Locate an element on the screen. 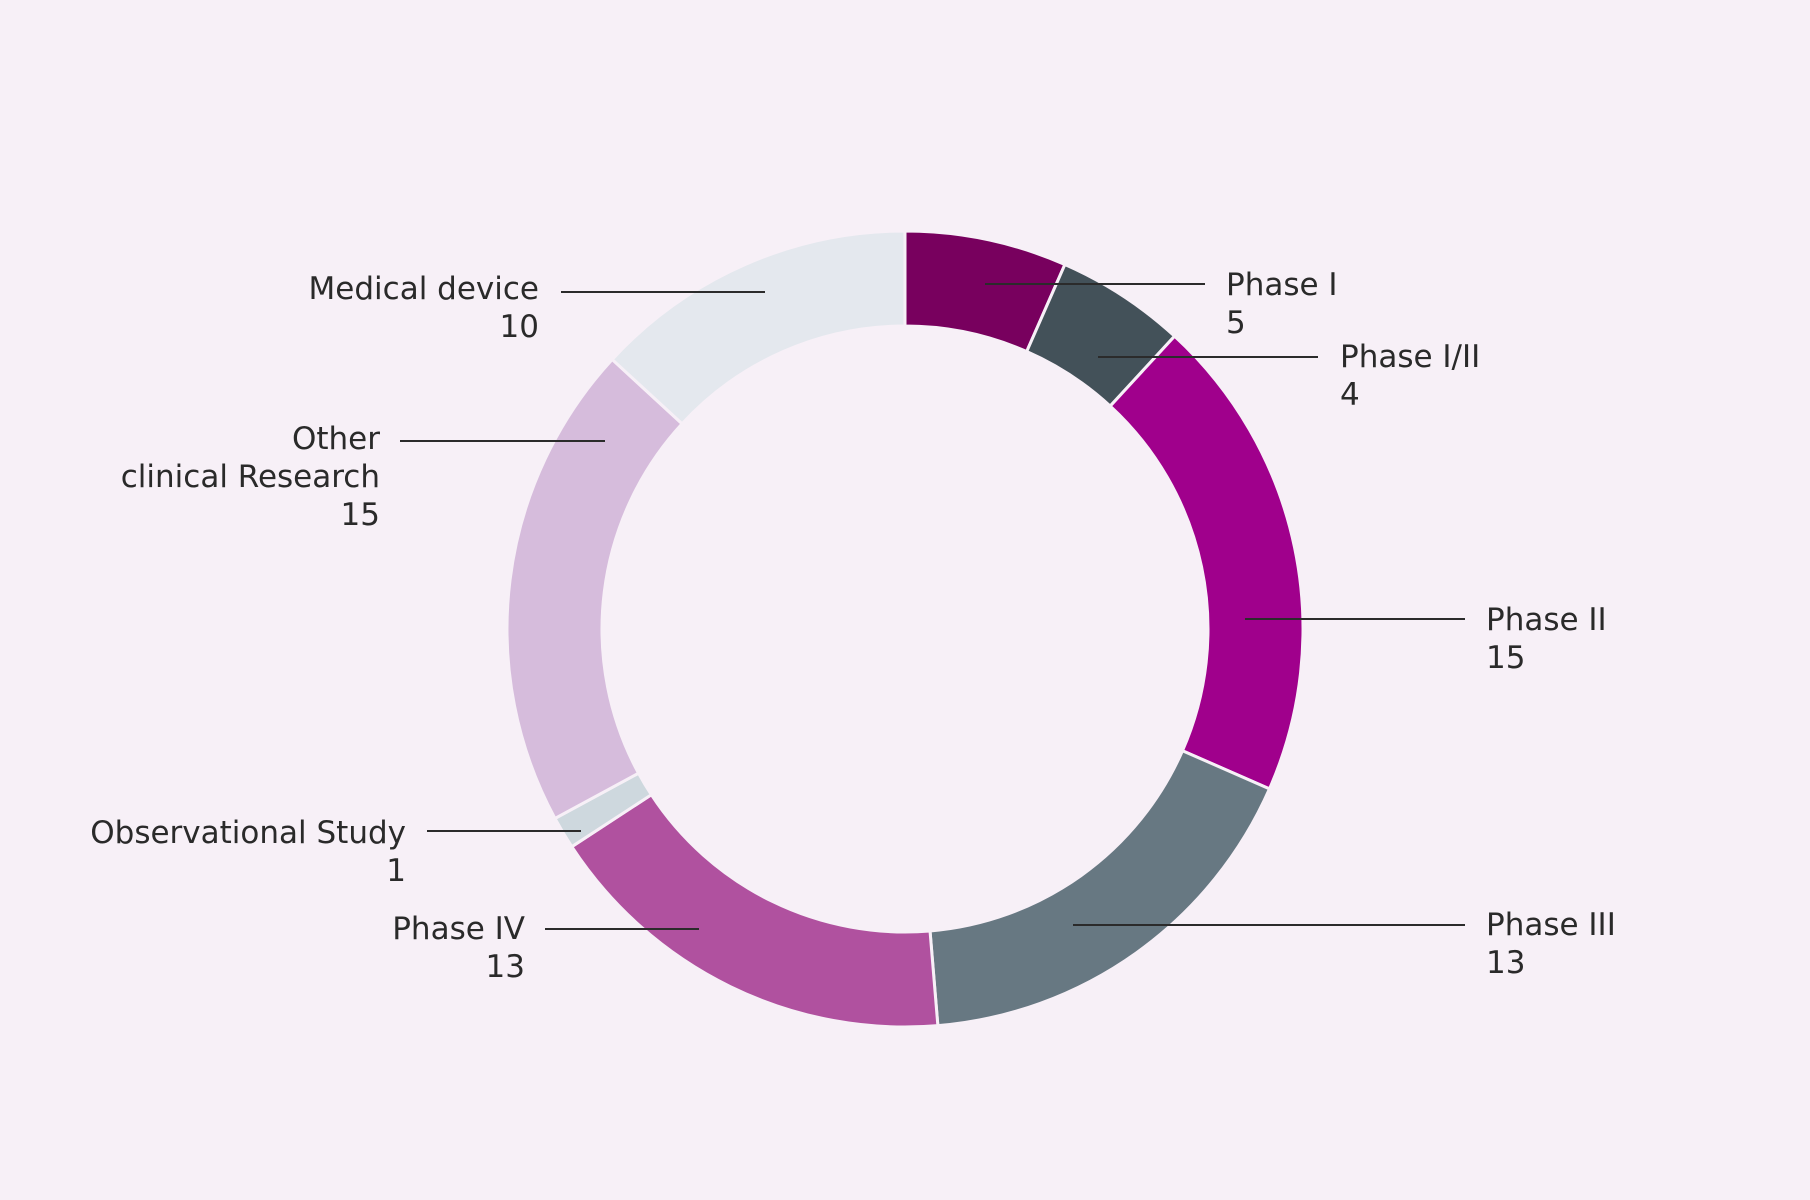  label-value-observational-study: 1 is located at coordinates (396, 871).